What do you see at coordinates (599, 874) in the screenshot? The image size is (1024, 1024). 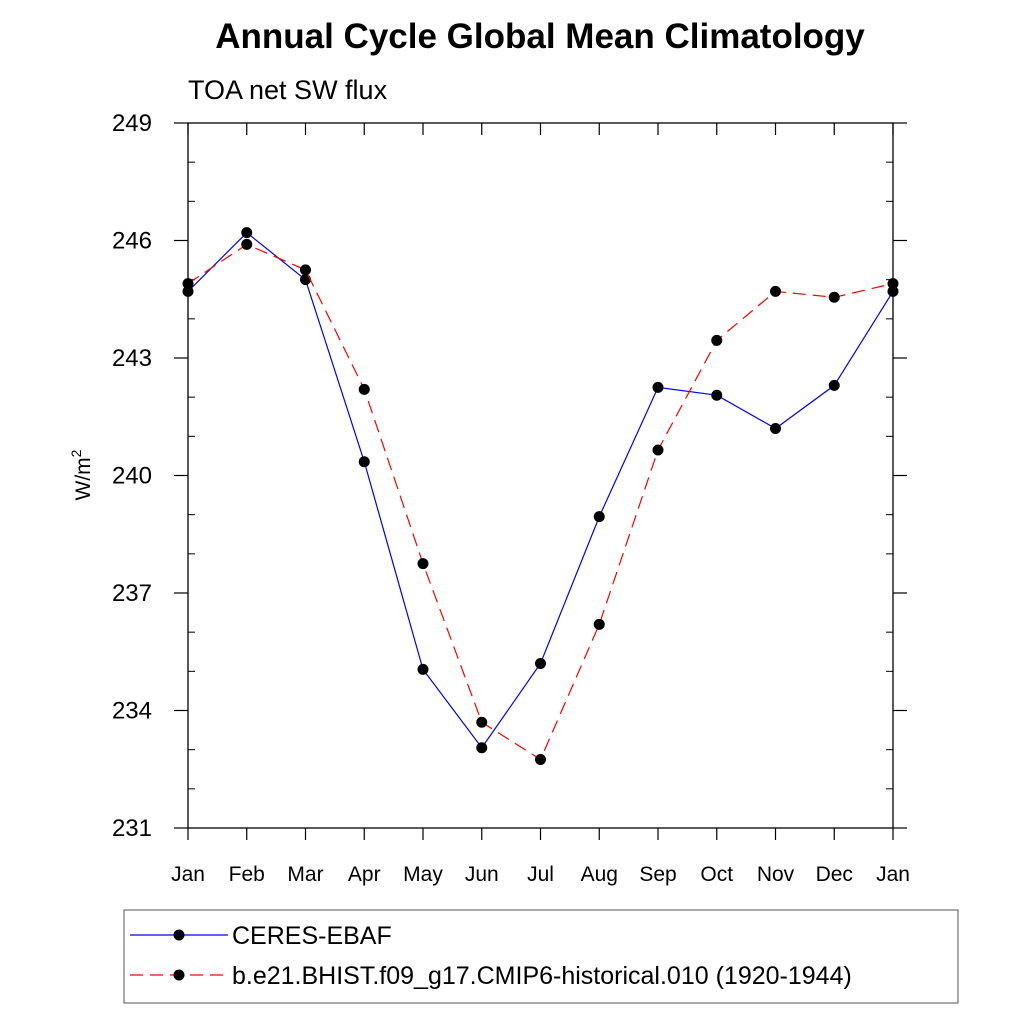 I see `x-tick-label: Aug` at bounding box center [599, 874].